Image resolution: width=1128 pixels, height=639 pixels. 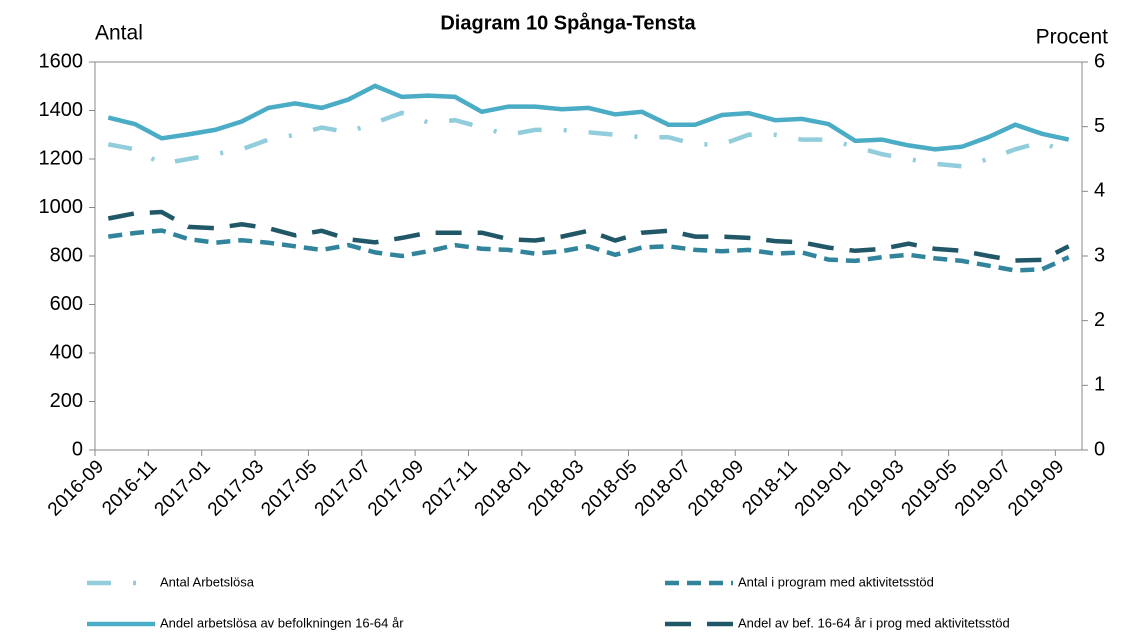 I want to click on x-tick-label: 2017-05, so click(x=289, y=488).